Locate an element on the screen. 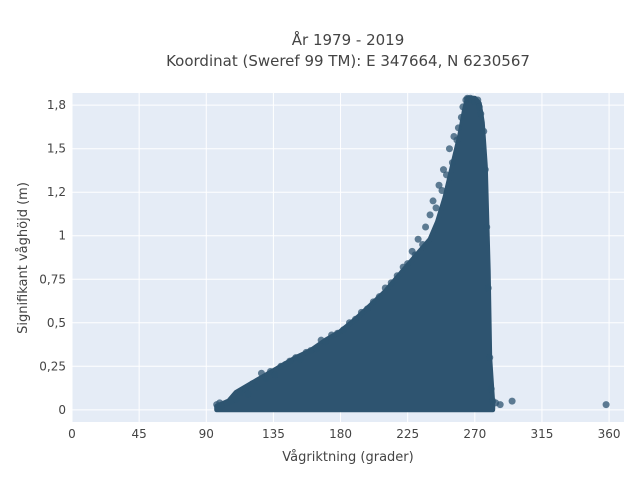 The image size is (640, 480). x-tick-label: 45 is located at coordinates (138, 434).